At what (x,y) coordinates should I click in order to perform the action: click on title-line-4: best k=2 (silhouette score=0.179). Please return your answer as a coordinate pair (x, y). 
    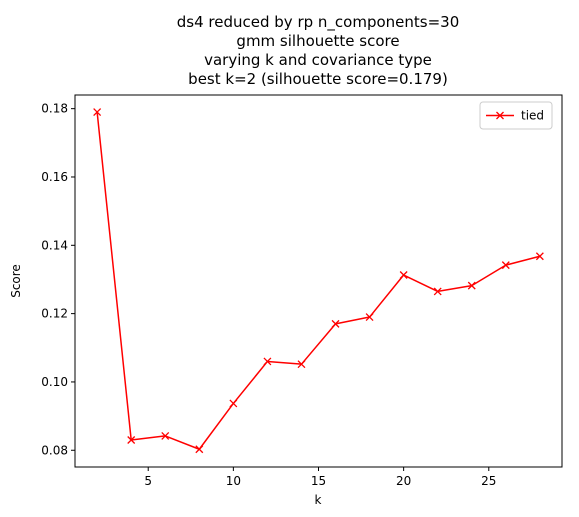
    Looking at the image, I should click on (318, 79).